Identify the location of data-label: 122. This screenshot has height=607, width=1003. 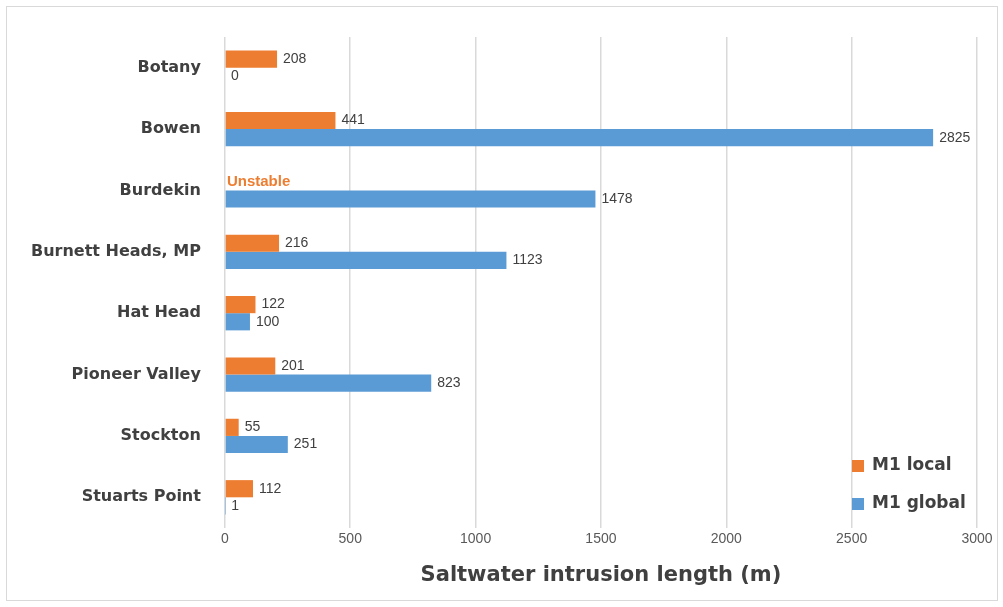
(273, 303).